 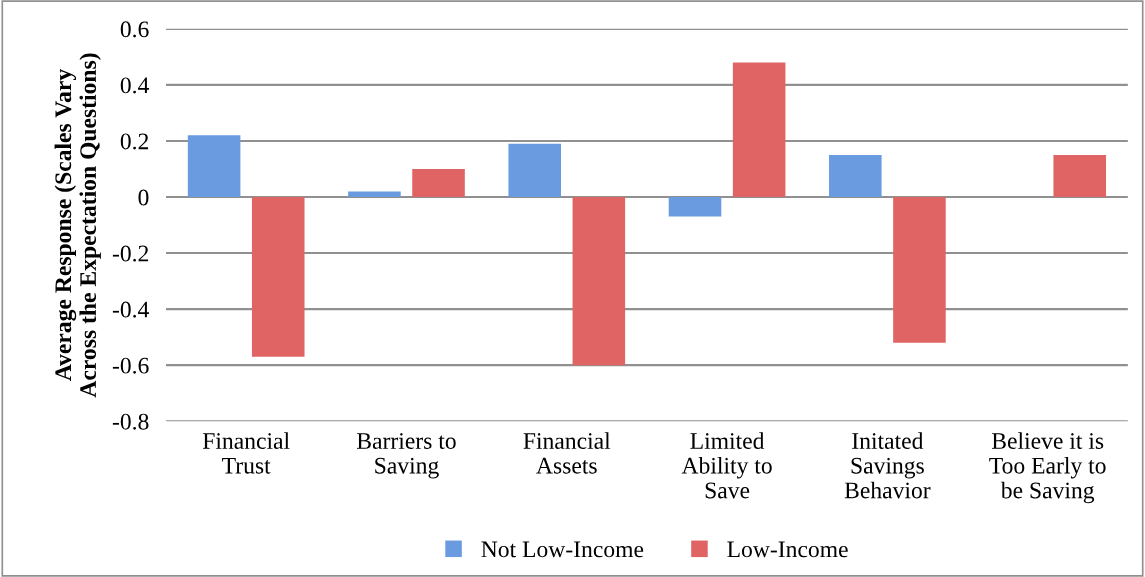 What do you see at coordinates (134, 85) in the screenshot?
I see `y-tick-label: 0.4` at bounding box center [134, 85].